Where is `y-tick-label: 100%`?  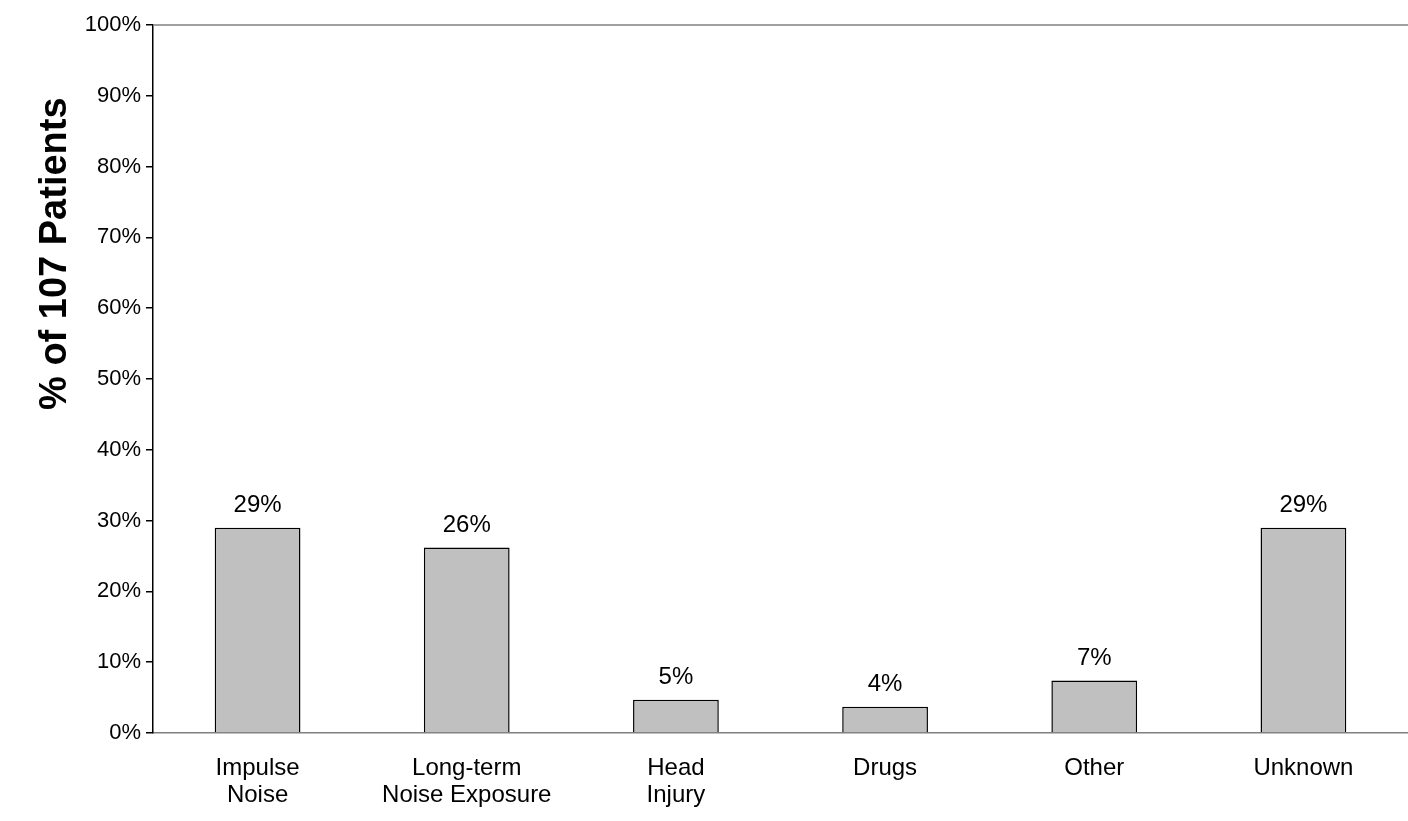
y-tick-label: 100% is located at coordinates (112, 24).